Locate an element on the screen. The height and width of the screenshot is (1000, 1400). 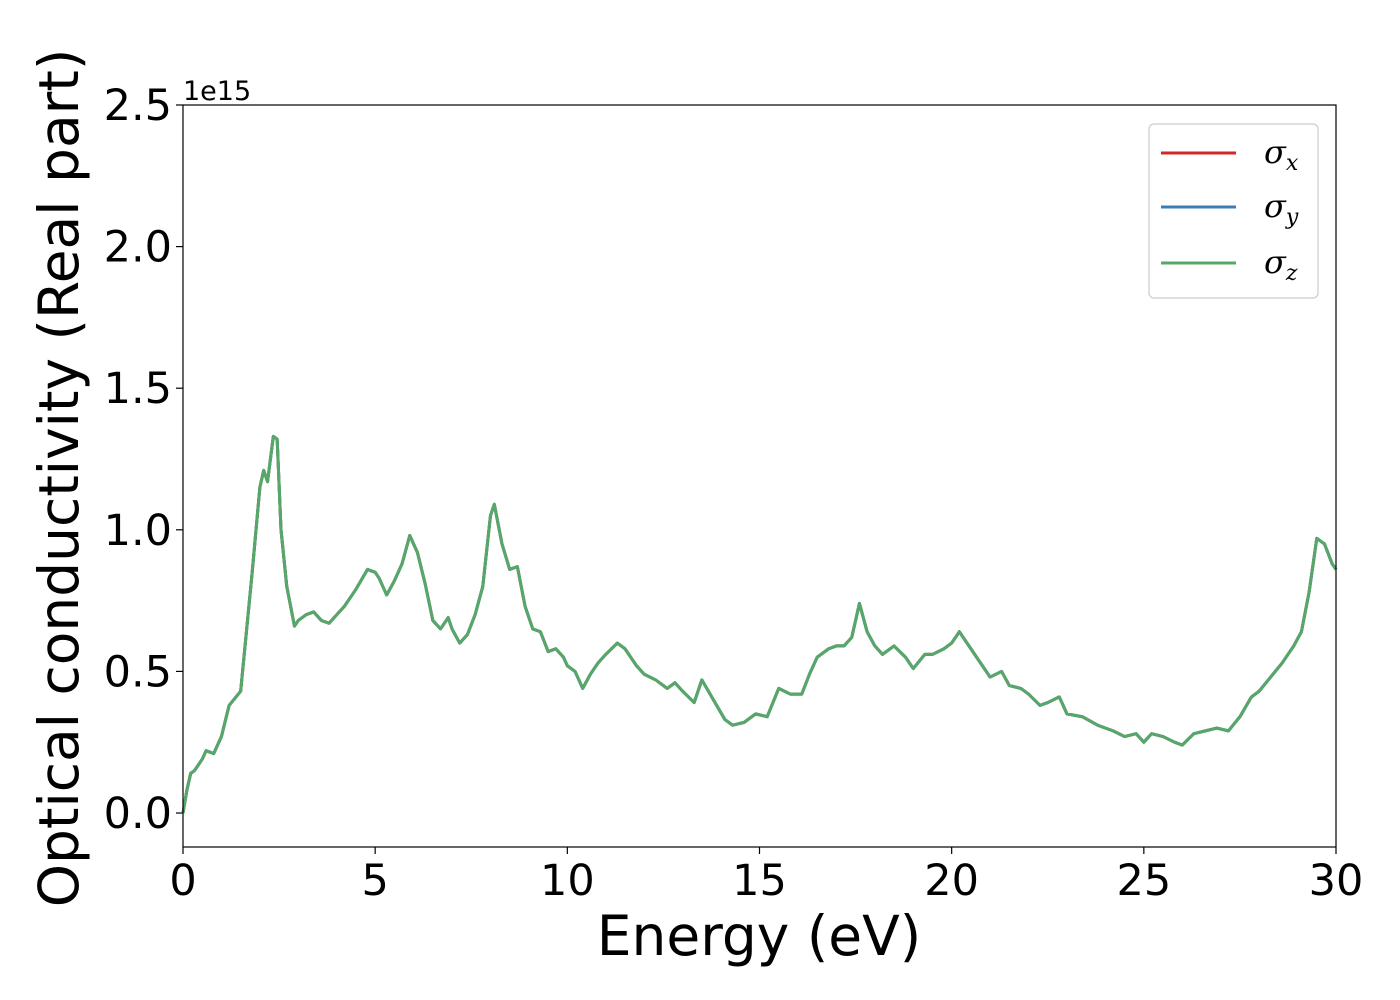
x-tick-label: 0 is located at coordinates (182, 881).